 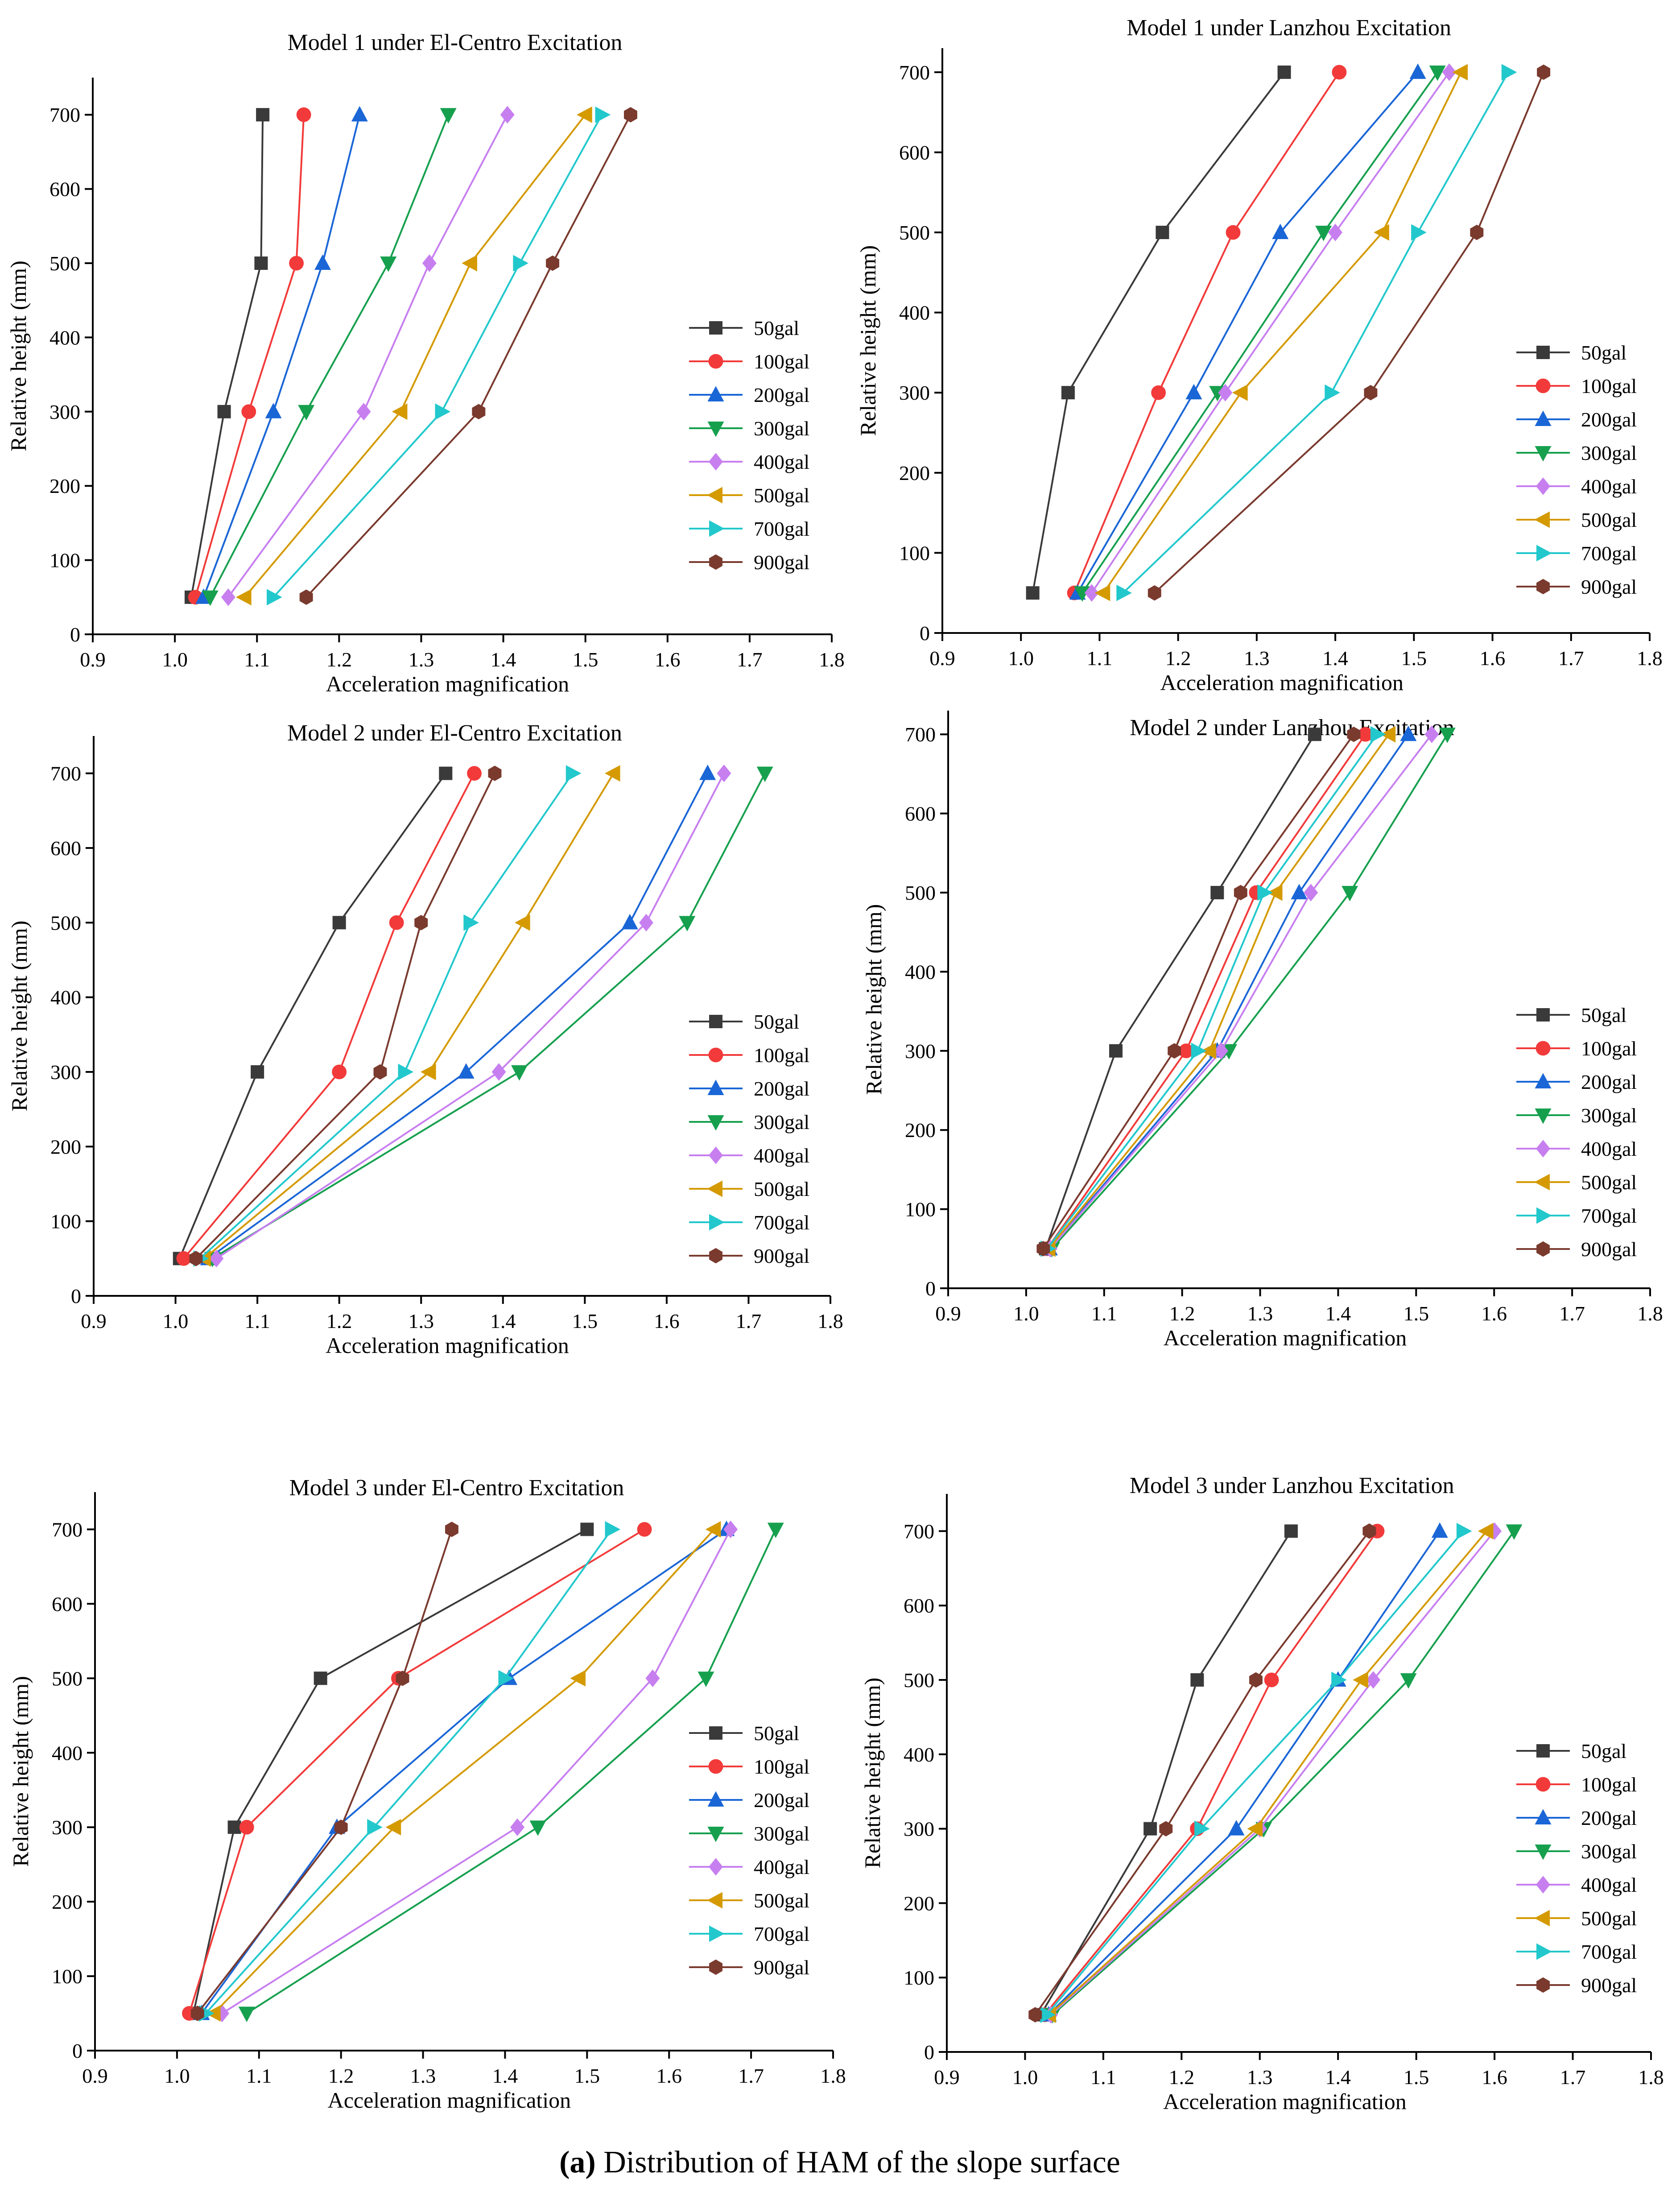 What do you see at coordinates (715, 1834) in the screenshot?
I see `legend-marker-300gal` at bounding box center [715, 1834].